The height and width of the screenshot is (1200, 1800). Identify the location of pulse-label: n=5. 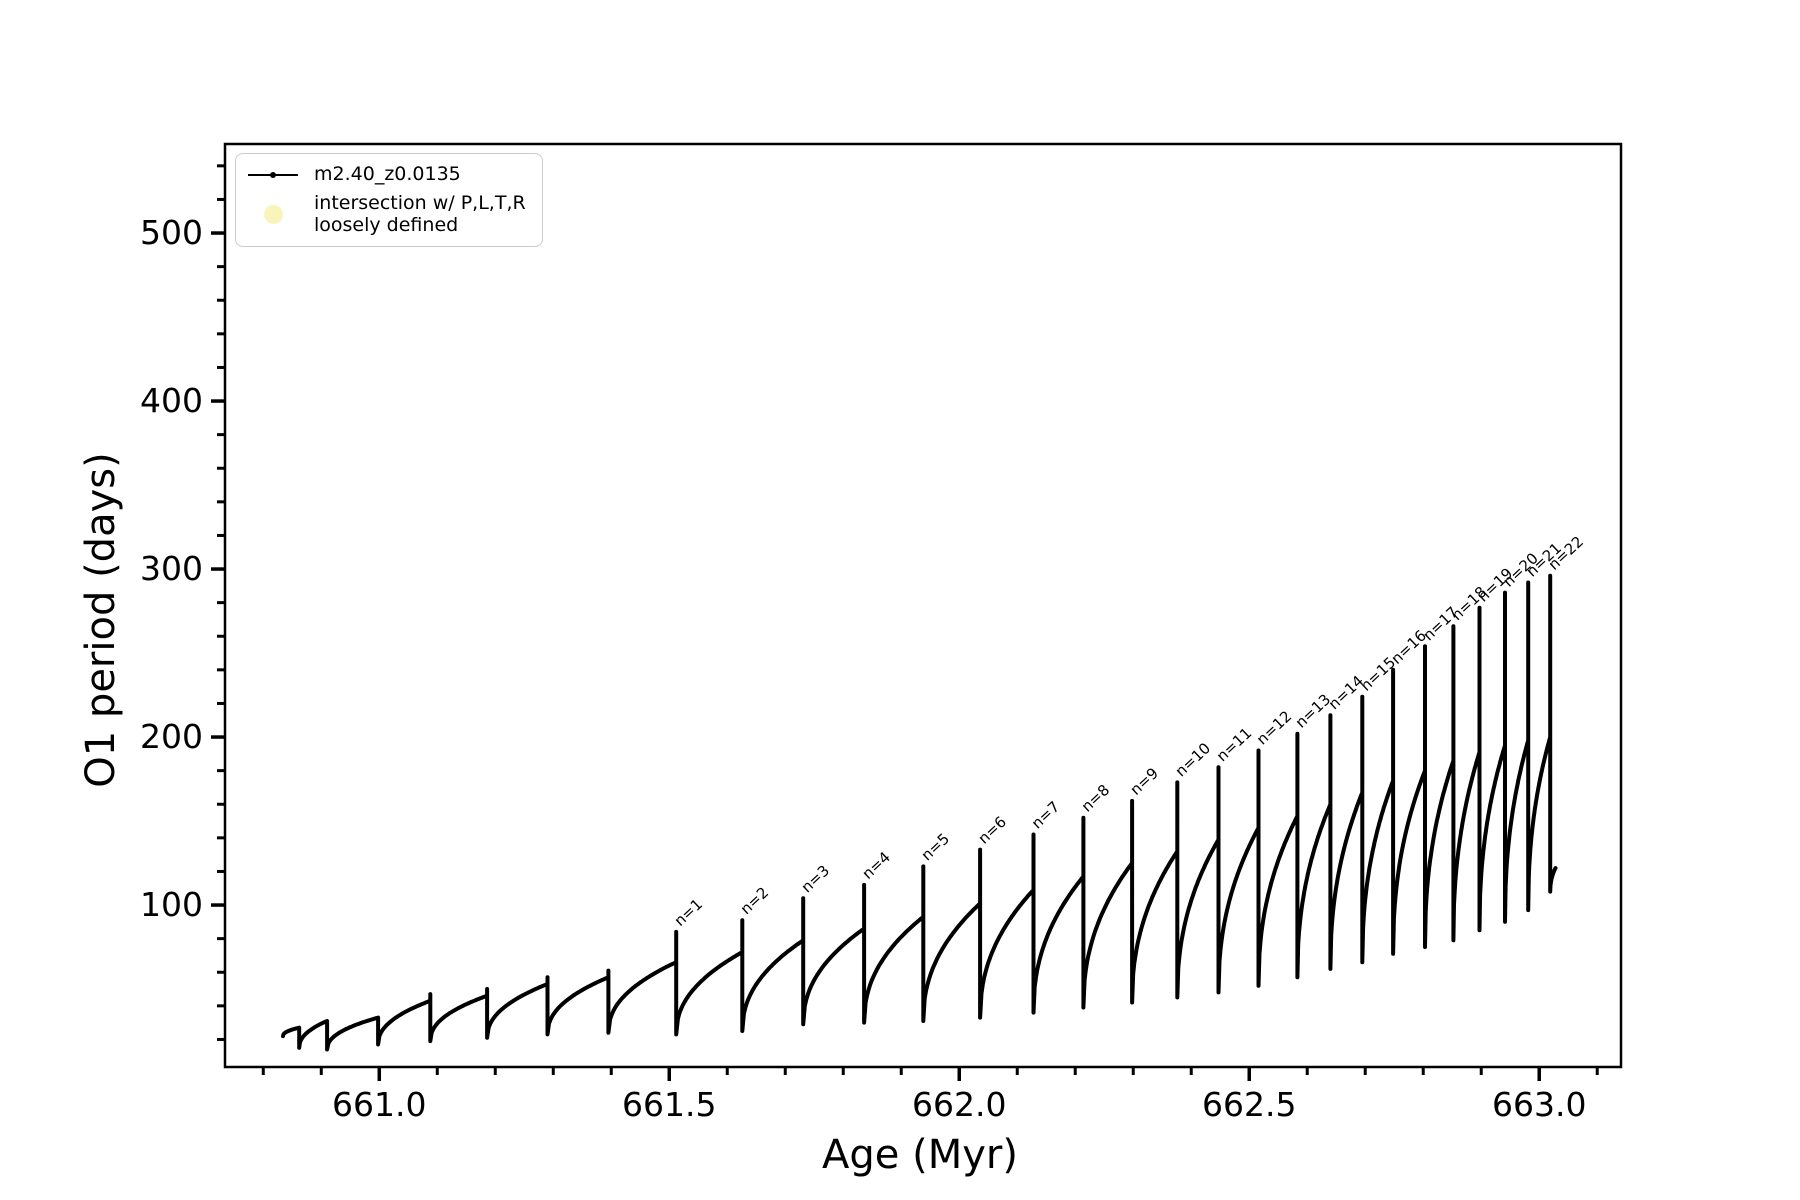
(935, 847).